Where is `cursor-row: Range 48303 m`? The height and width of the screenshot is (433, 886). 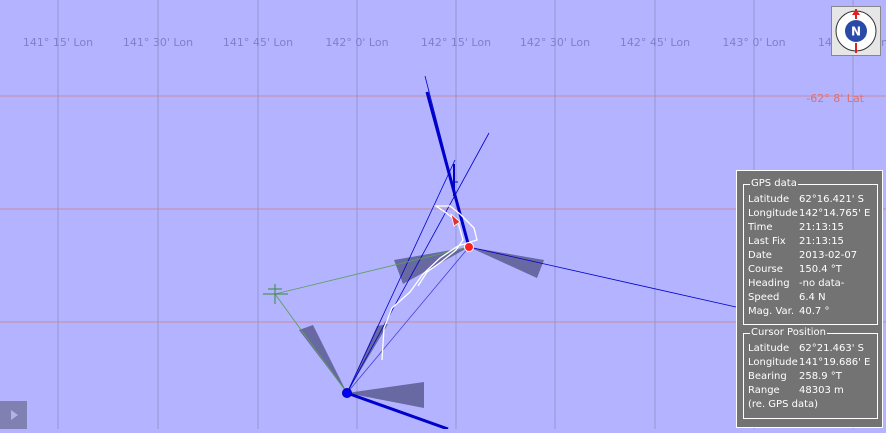 cursor-row: Range 48303 m is located at coordinates (811, 391).